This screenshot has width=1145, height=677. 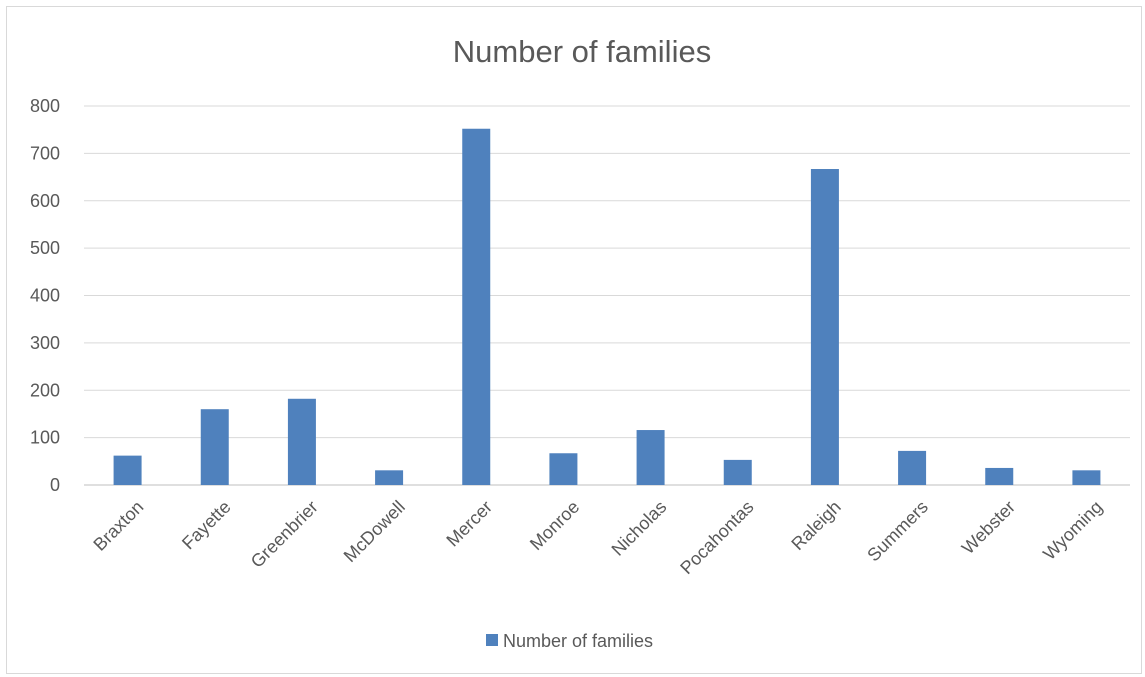 I want to click on bar-fayette, so click(x=214, y=447).